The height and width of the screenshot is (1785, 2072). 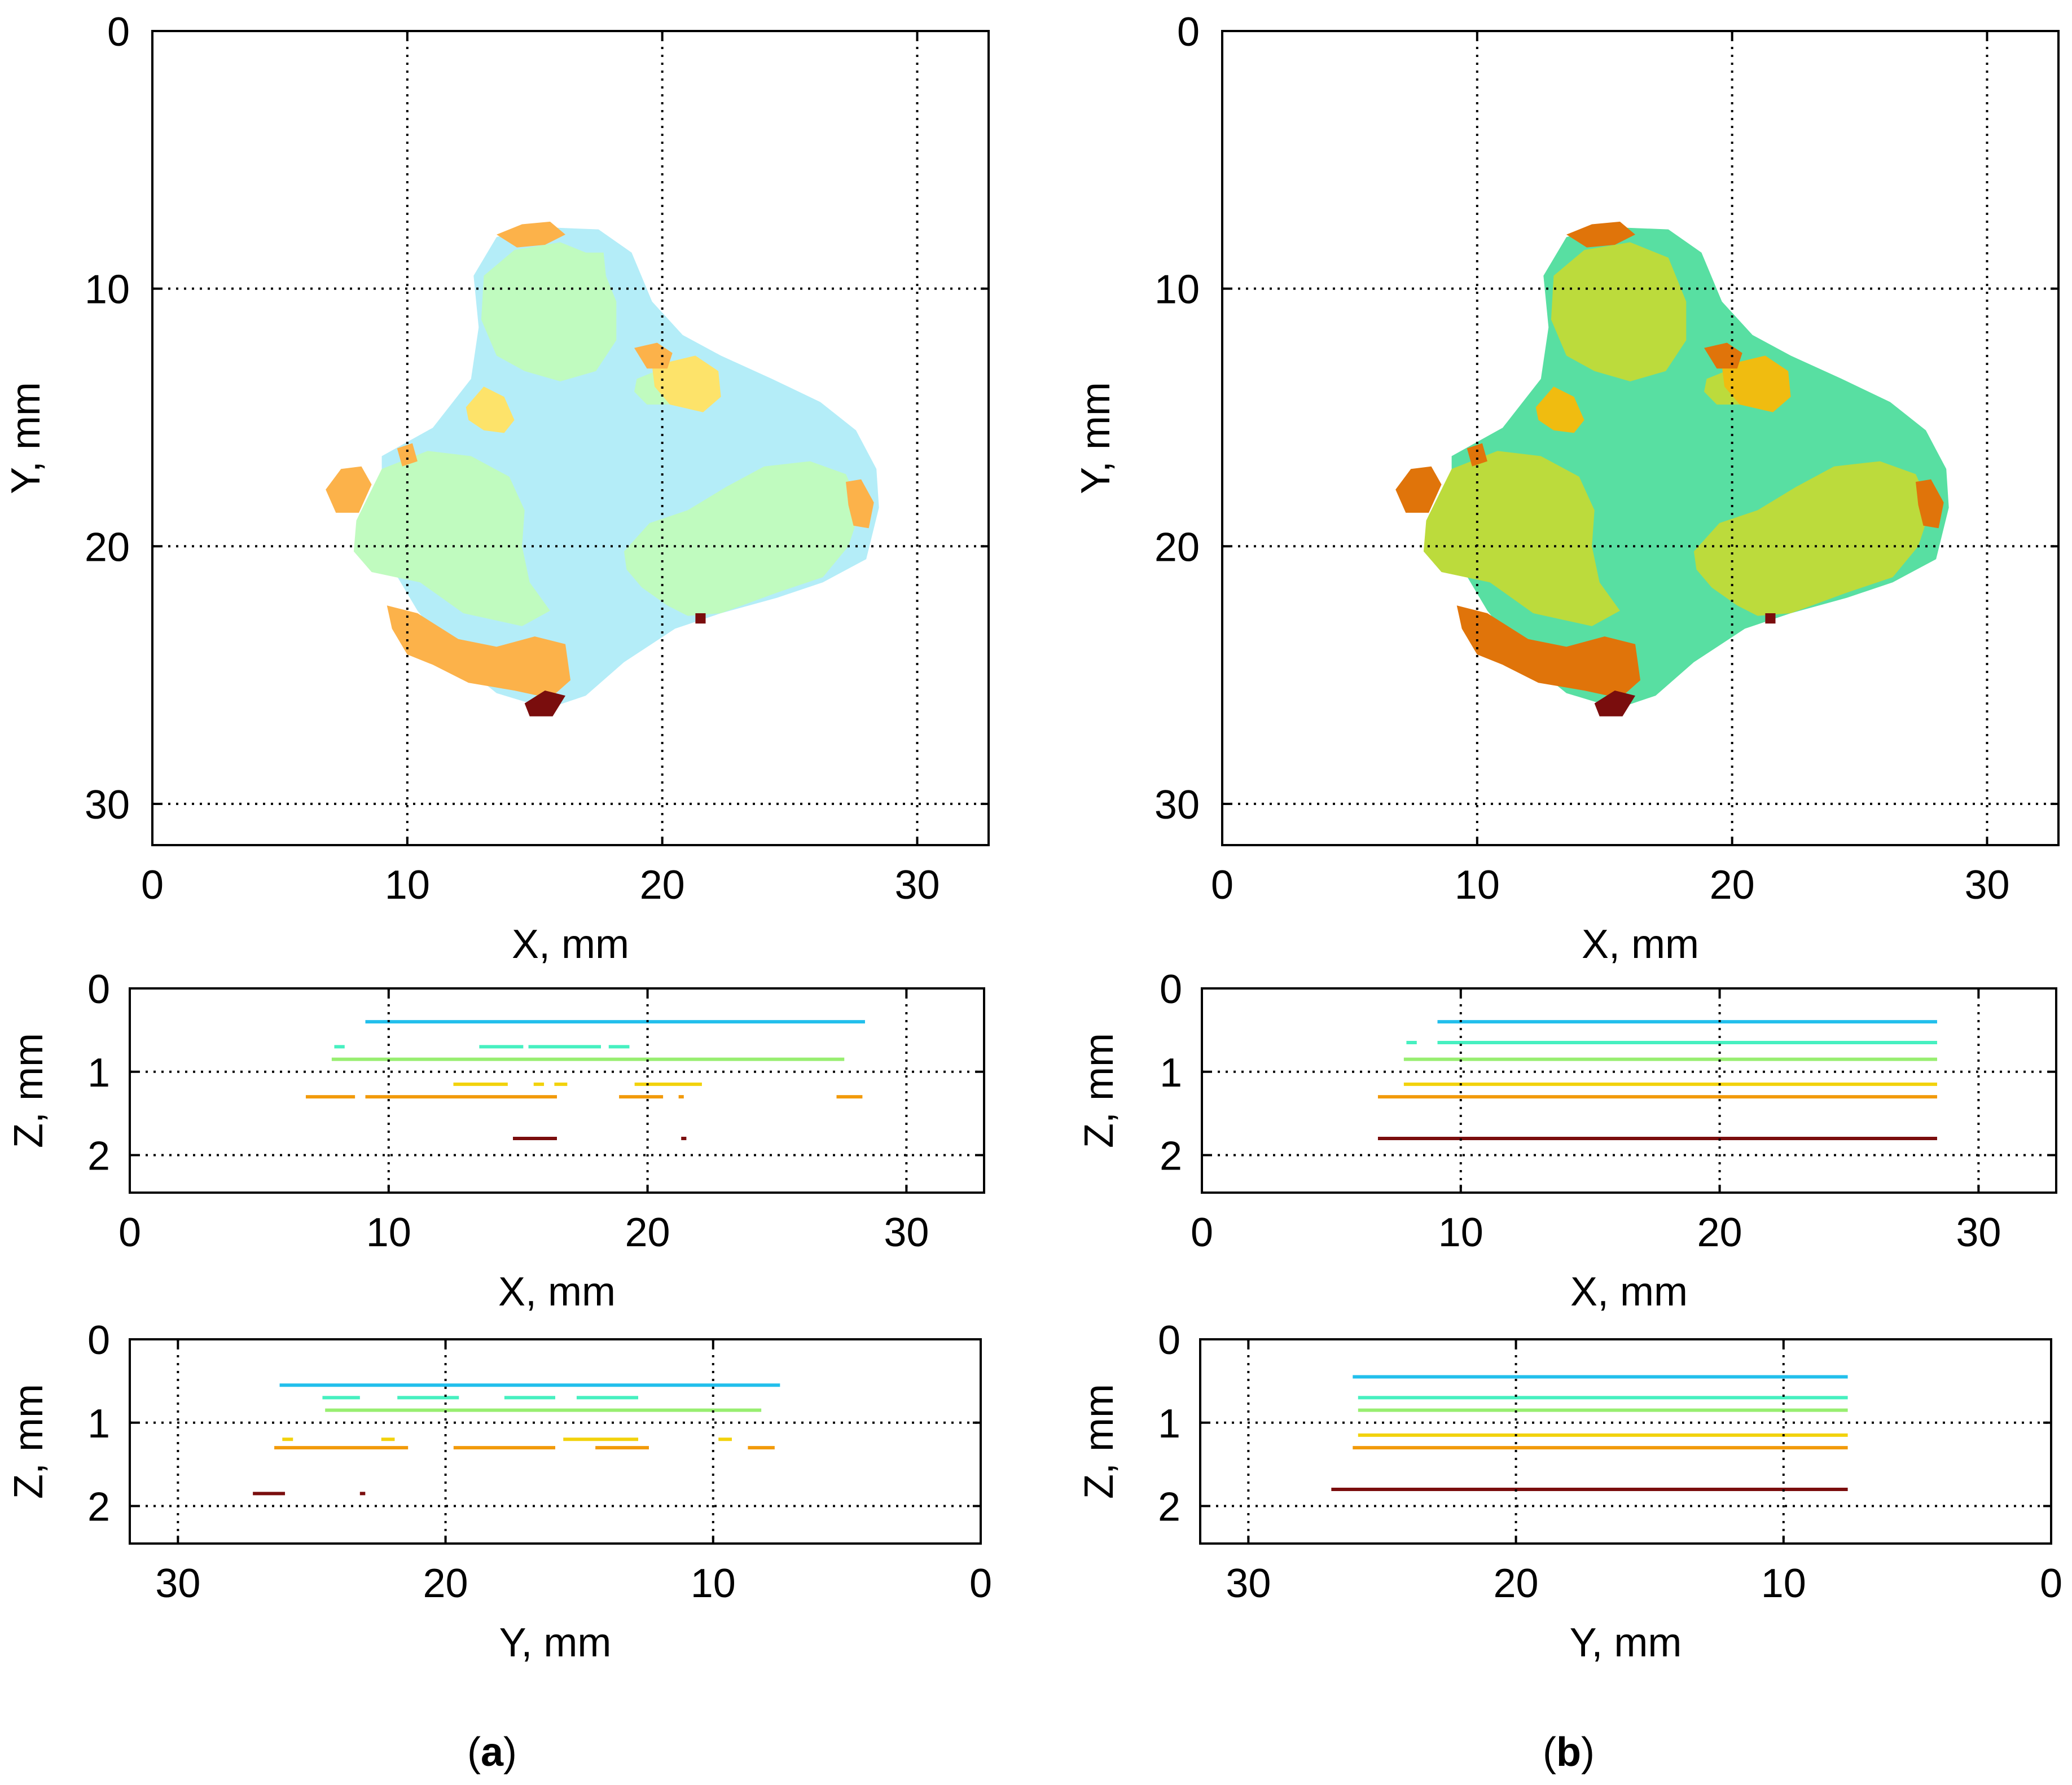 I want to click on chart-a-xz: 0 10 20 30 0 1 2 X, mm Z, mm, so click(x=495, y=1140).